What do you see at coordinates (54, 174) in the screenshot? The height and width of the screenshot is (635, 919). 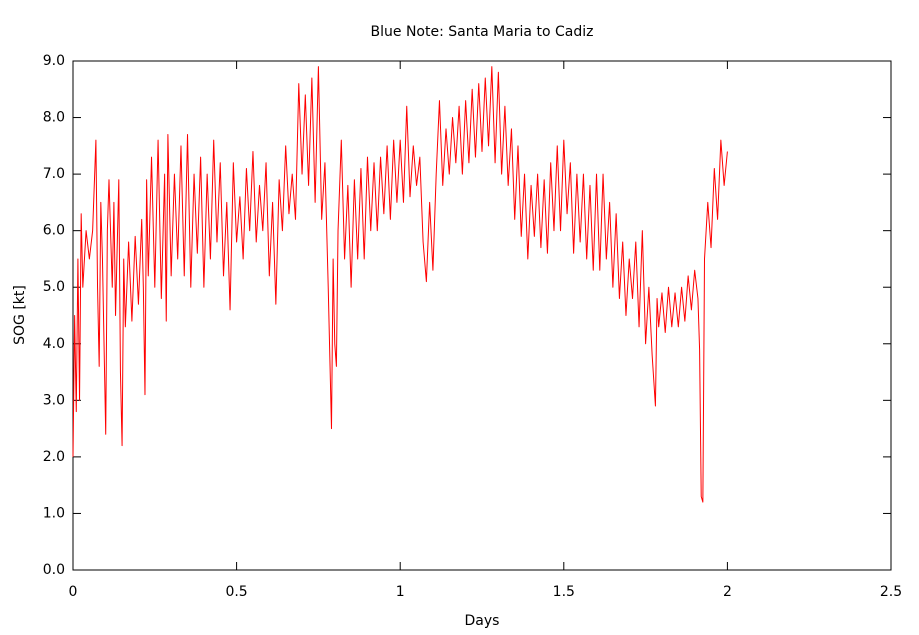 I see `y-tick-label: 7.0` at bounding box center [54, 174].